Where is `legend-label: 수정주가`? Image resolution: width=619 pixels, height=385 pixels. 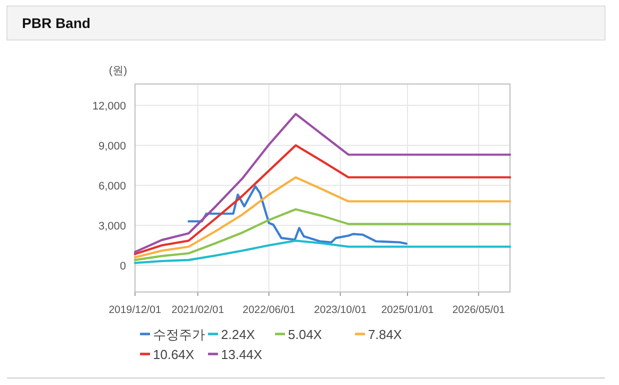 legend-label: 수정주가 is located at coordinates (179, 334).